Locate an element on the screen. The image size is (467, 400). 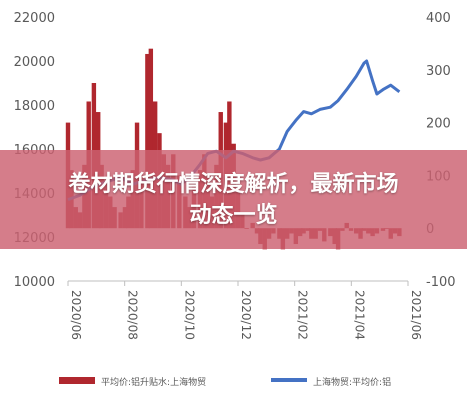
legend: 平均价:铝升贴水:上海物贸 上海物贸:平均价:铝 is located at coordinates (225, 382).